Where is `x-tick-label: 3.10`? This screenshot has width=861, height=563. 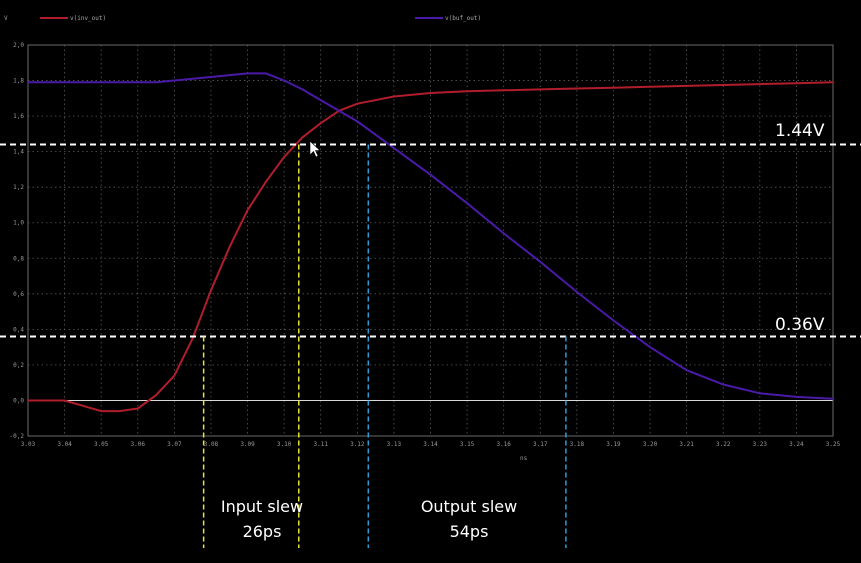 x-tick-label: 3.10 is located at coordinates (284, 444).